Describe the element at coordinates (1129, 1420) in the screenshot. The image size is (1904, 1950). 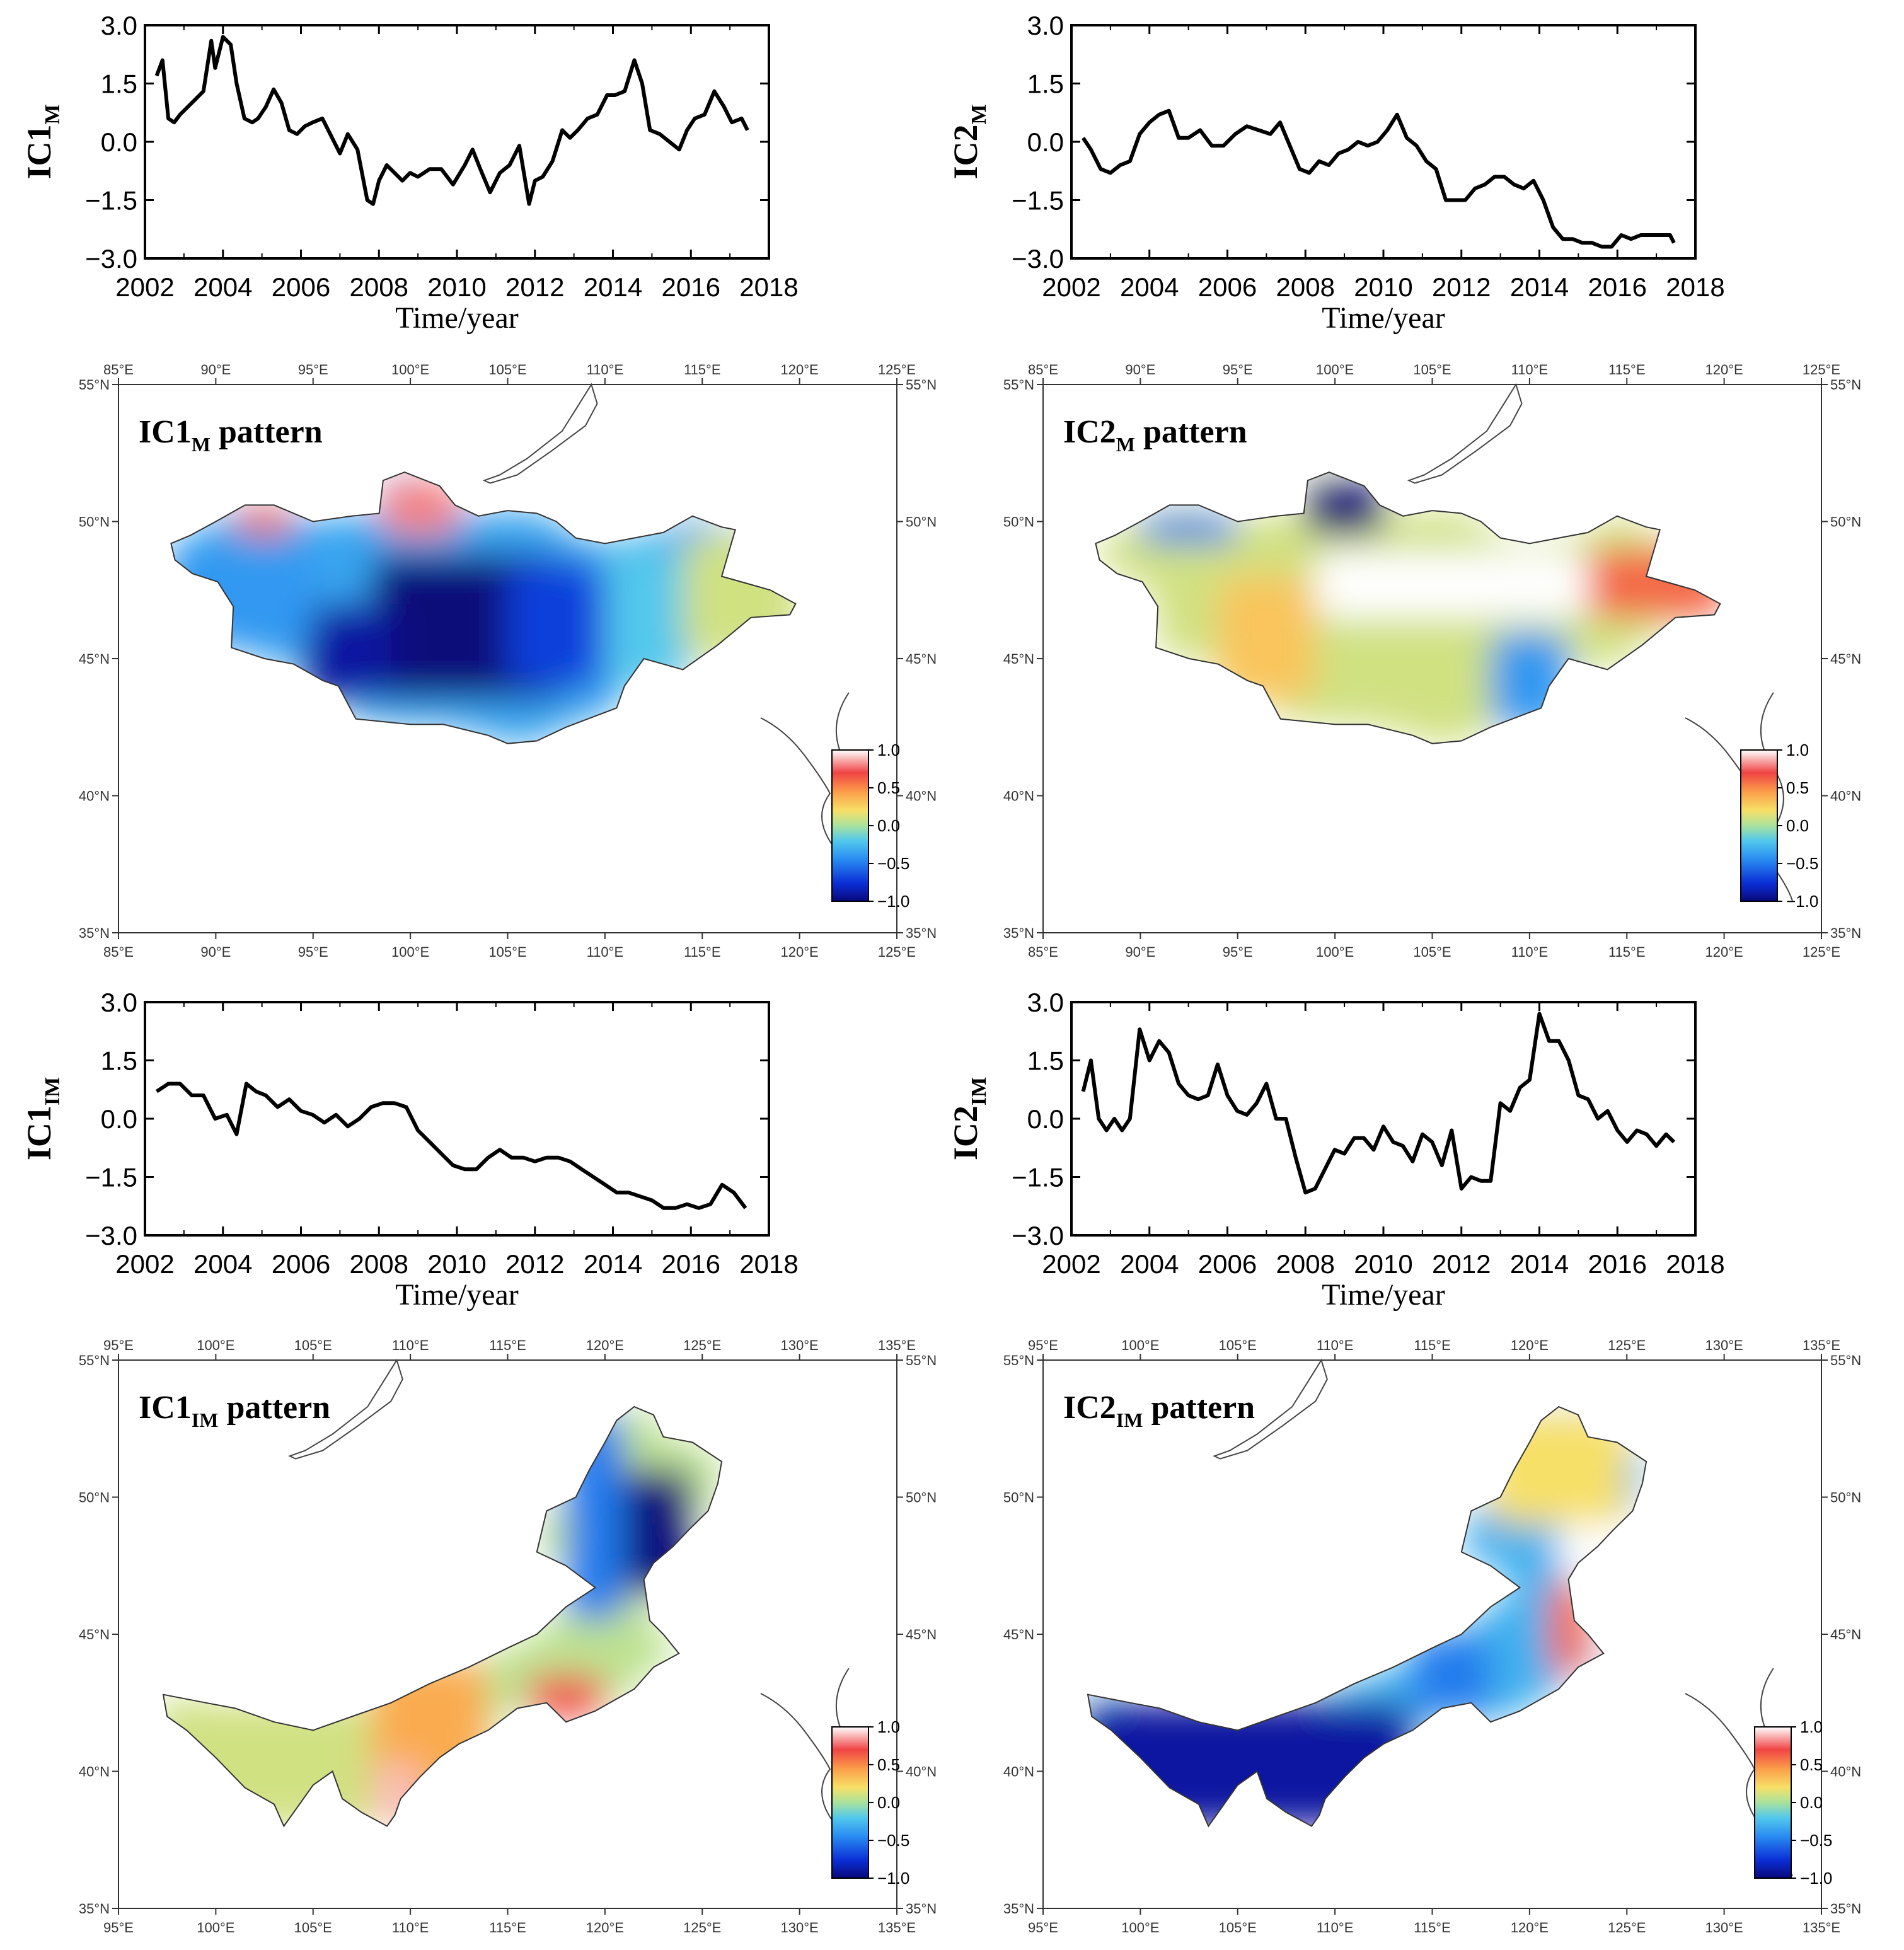
I see `map-title-sub: IM` at that location.